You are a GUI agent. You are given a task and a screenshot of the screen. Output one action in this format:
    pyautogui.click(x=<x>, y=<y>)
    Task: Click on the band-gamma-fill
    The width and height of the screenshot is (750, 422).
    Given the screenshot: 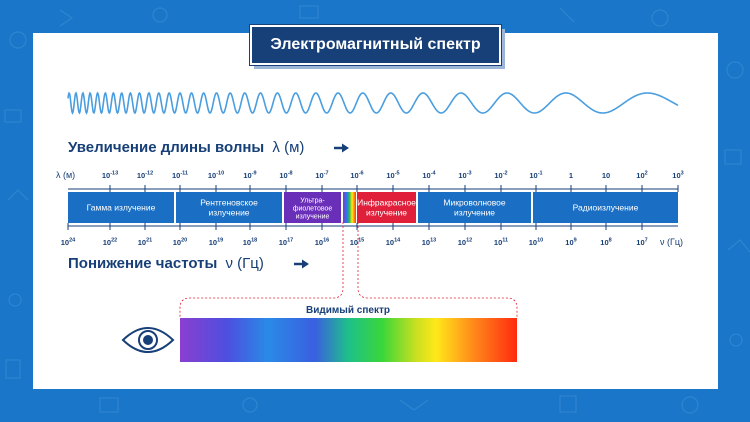 What is the action you would take?
    pyautogui.click(x=121, y=207)
    